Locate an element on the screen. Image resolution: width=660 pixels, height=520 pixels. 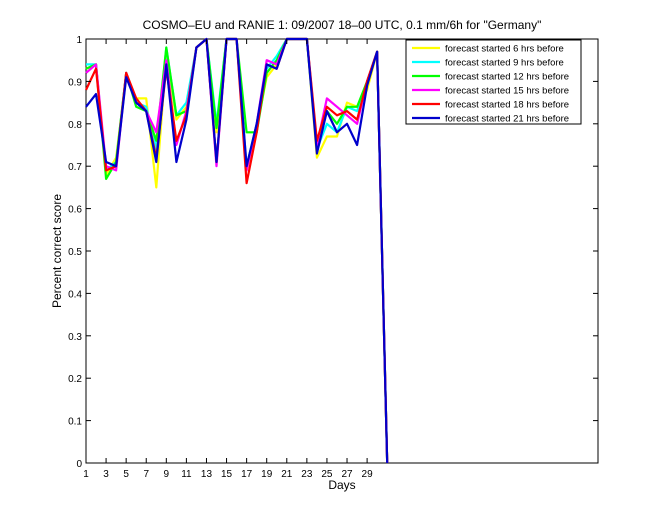
x-tick-label: 9 is located at coordinates (167, 474).